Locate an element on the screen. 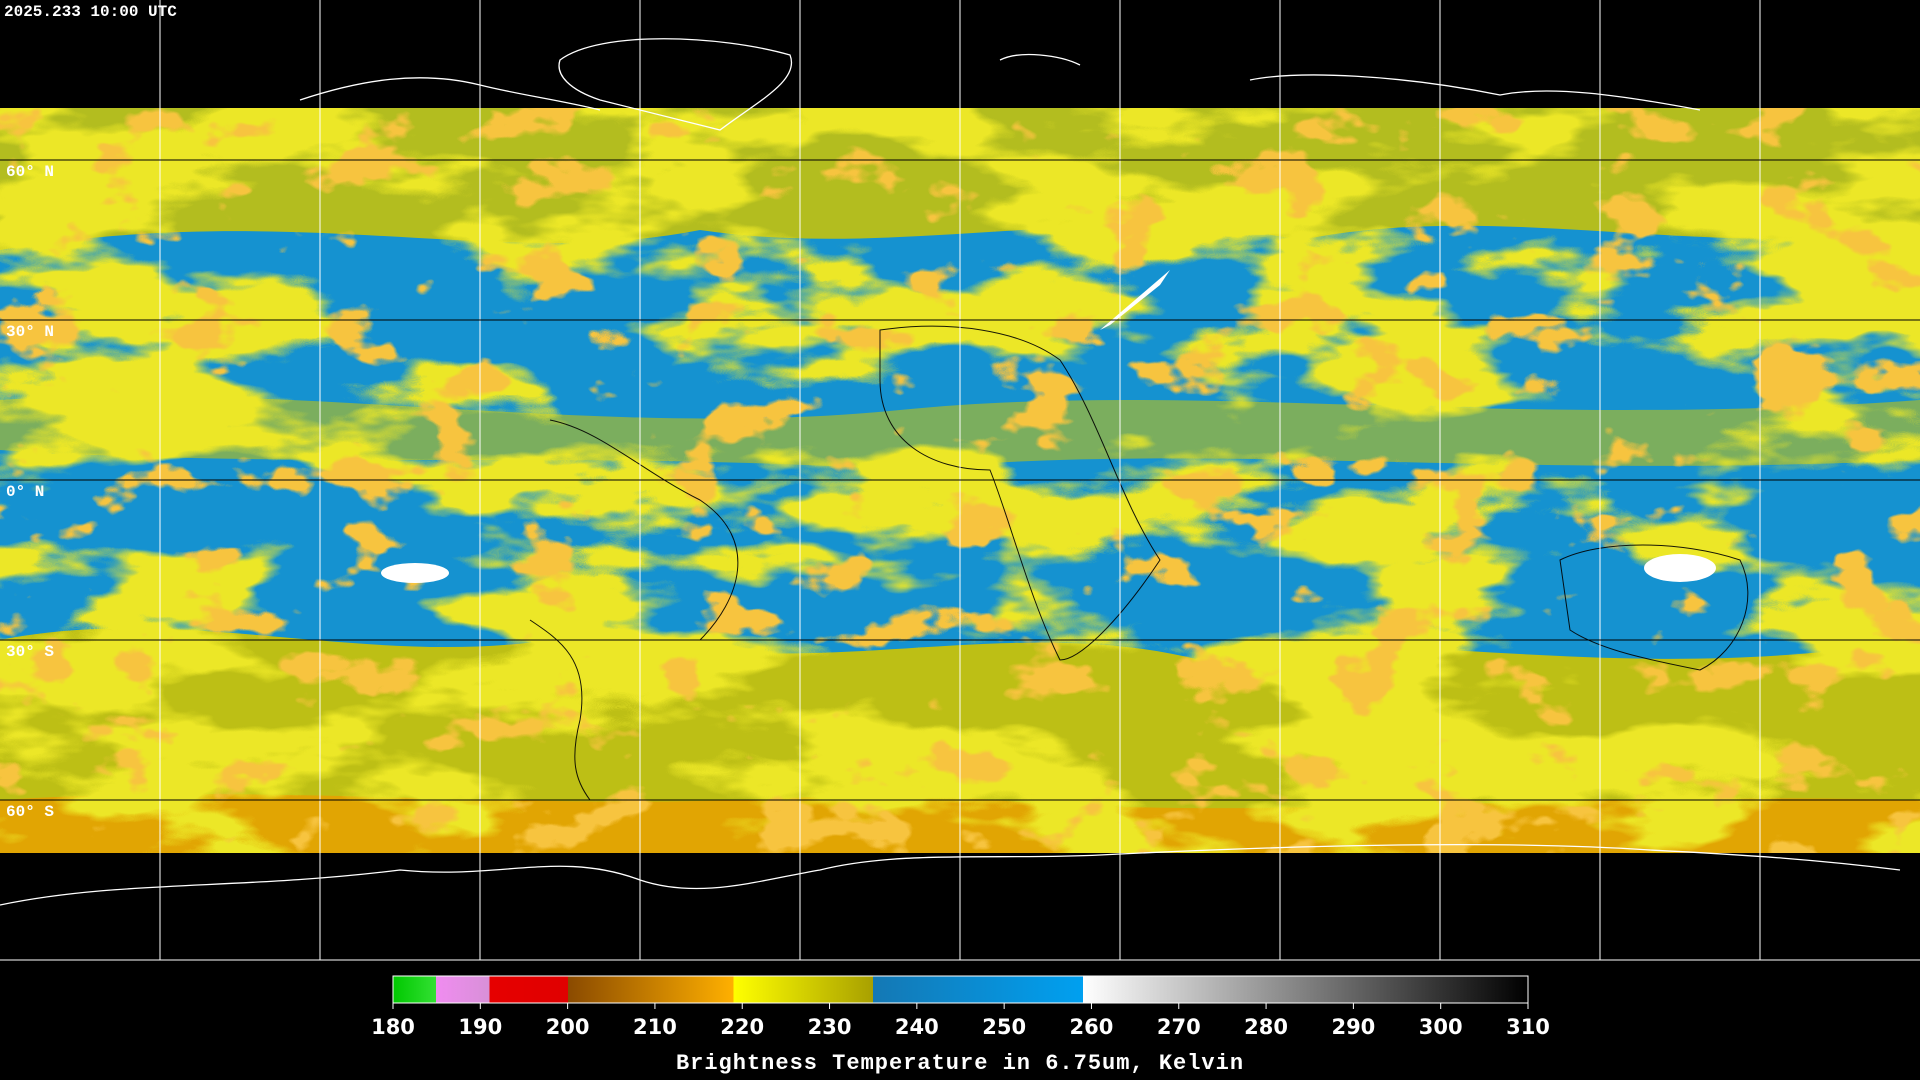  colorbar-tick-label: 300 is located at coordinates (1441, 1027).